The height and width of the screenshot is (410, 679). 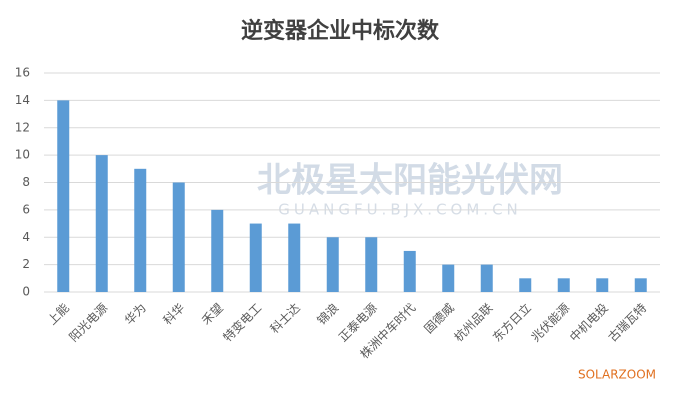 I want to click on chart-title: 逆变器企业中标次数, so click(x=340, y=31).